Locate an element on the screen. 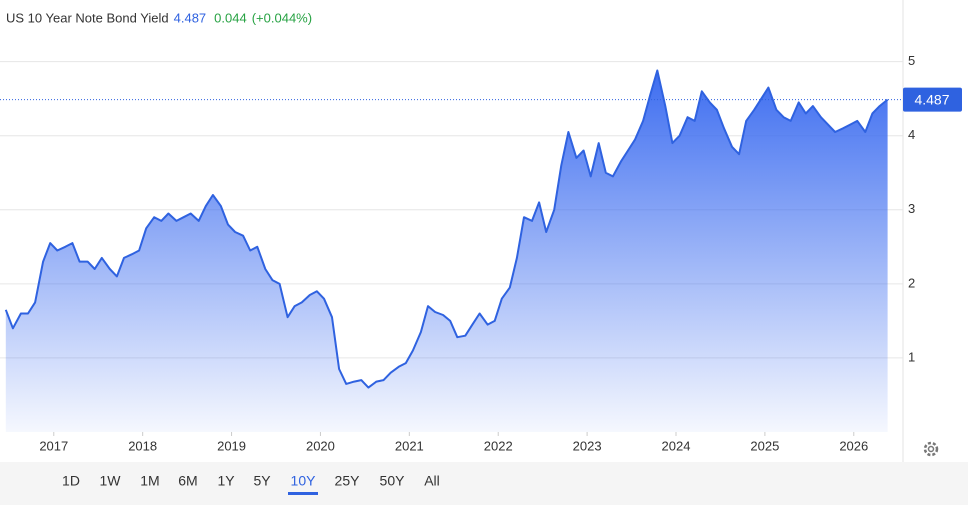 The image size is (968, 510). range-button: 1Y is located at coordinates (226, 481).